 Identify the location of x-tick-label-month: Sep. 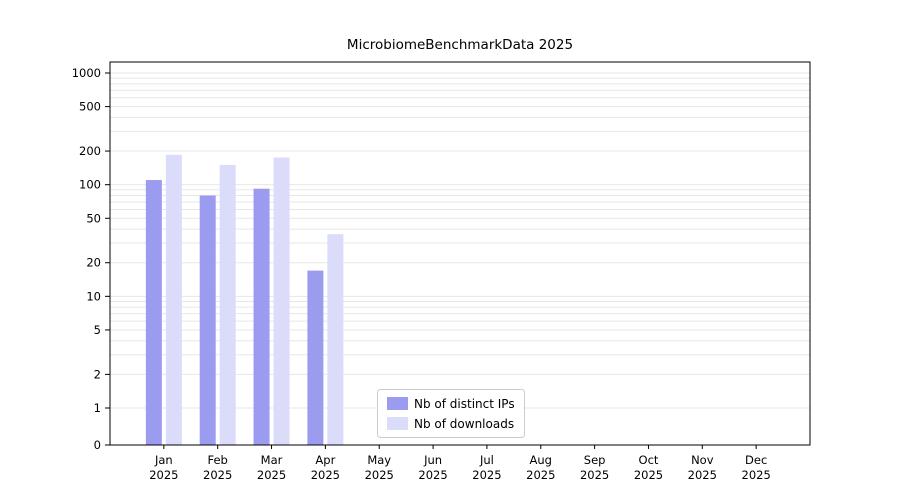
(595, 460).